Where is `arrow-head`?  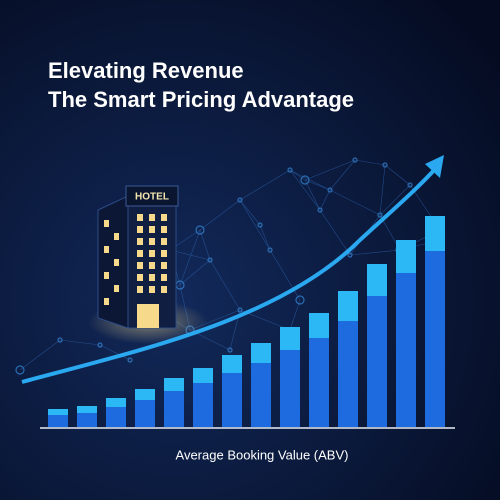
arrow-head is located at coordinates (434, 166).